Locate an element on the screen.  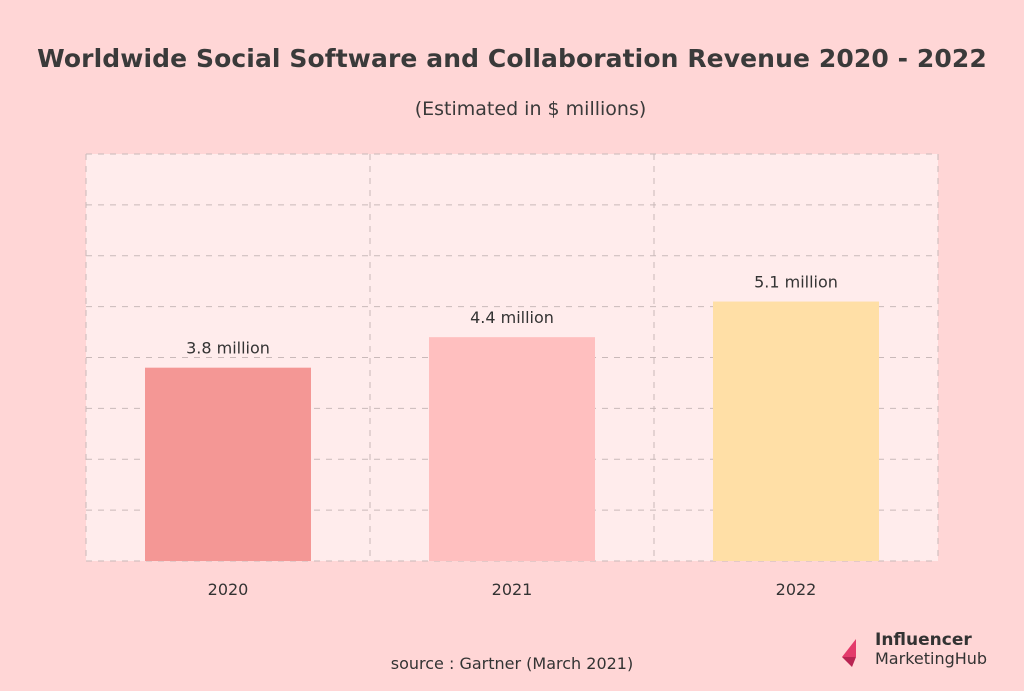
data-label-2020: 3.8 million is located at coordinates (228, 348).